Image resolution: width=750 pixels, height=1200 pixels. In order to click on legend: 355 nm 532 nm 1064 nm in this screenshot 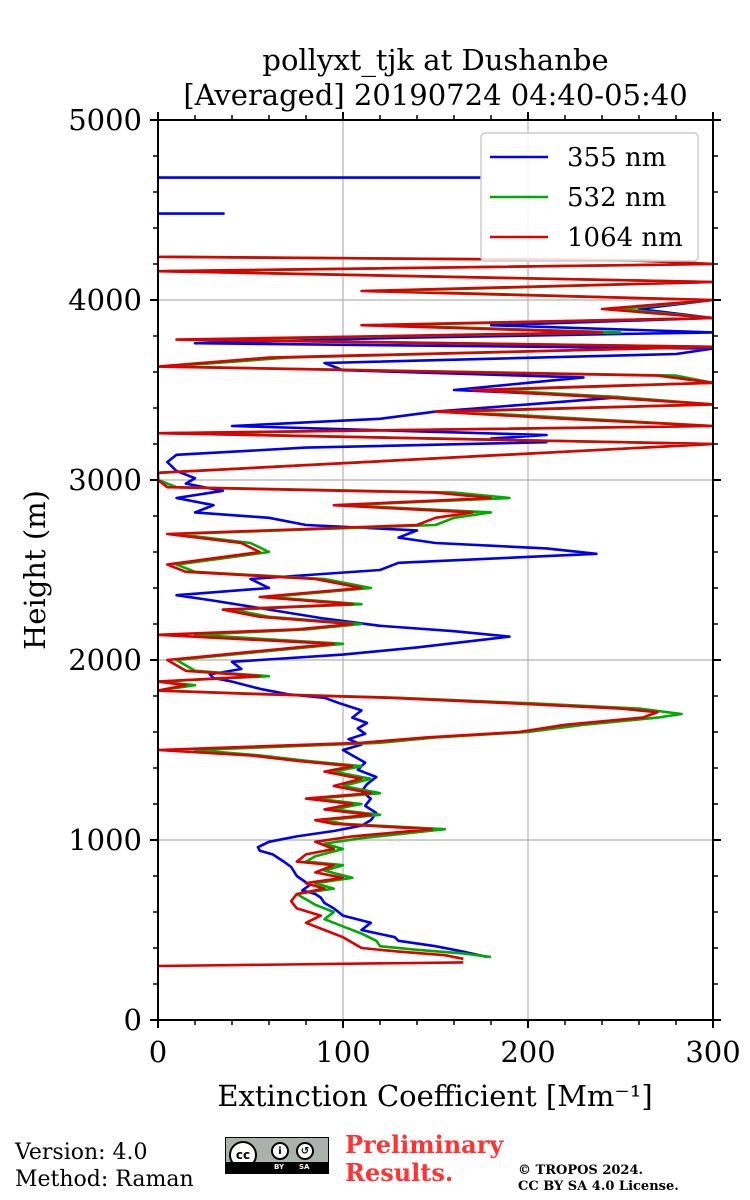, I will do `click(589, 197)`.